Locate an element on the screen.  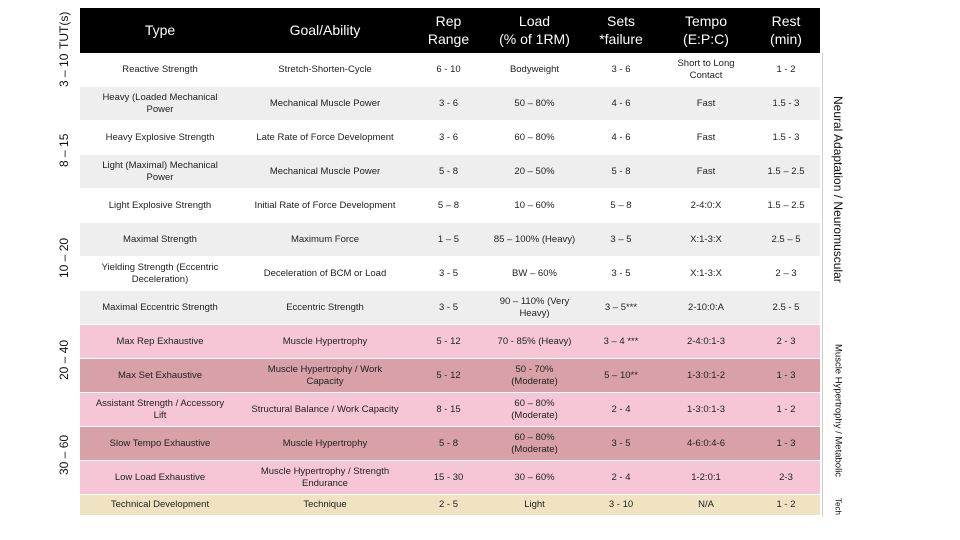
header-cell: Type is located at coordinates (160, 30).